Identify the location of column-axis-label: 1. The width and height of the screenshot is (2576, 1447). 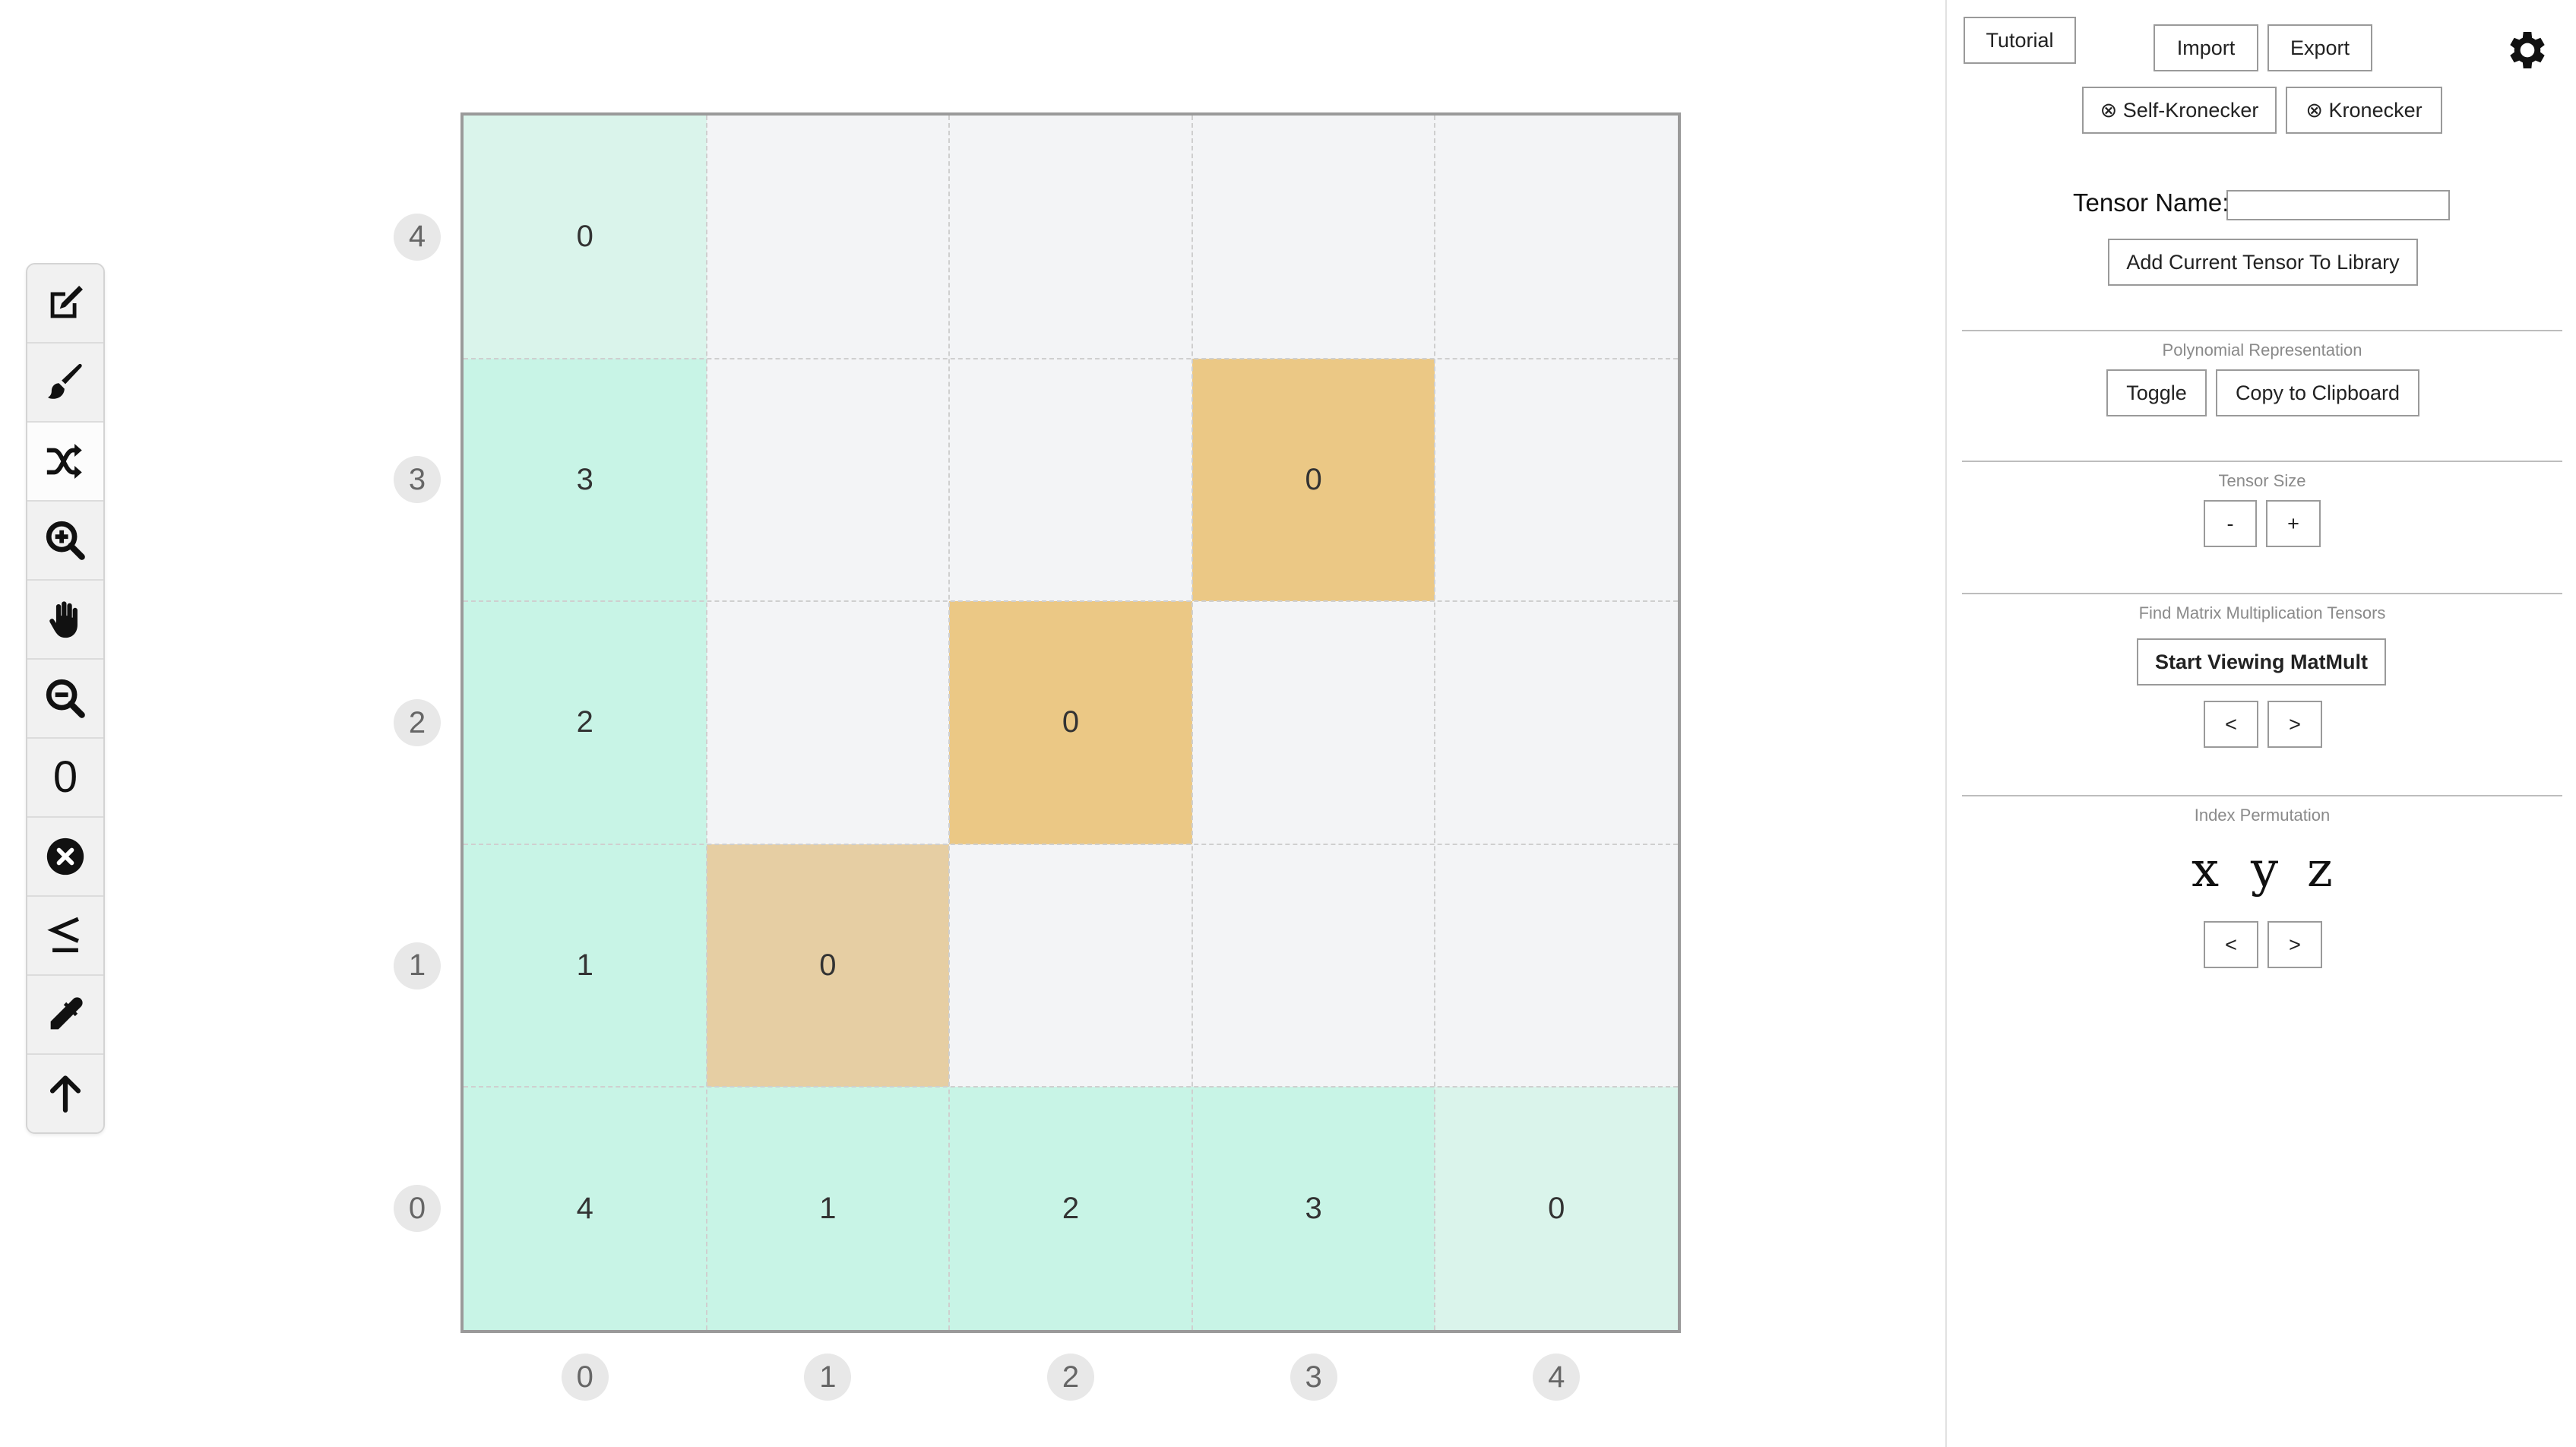
(828, 1377).